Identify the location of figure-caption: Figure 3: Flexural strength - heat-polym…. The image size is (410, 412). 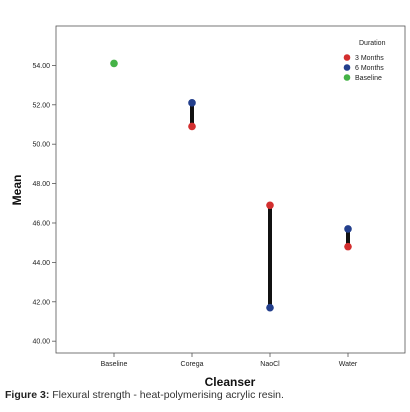
(205, 395).